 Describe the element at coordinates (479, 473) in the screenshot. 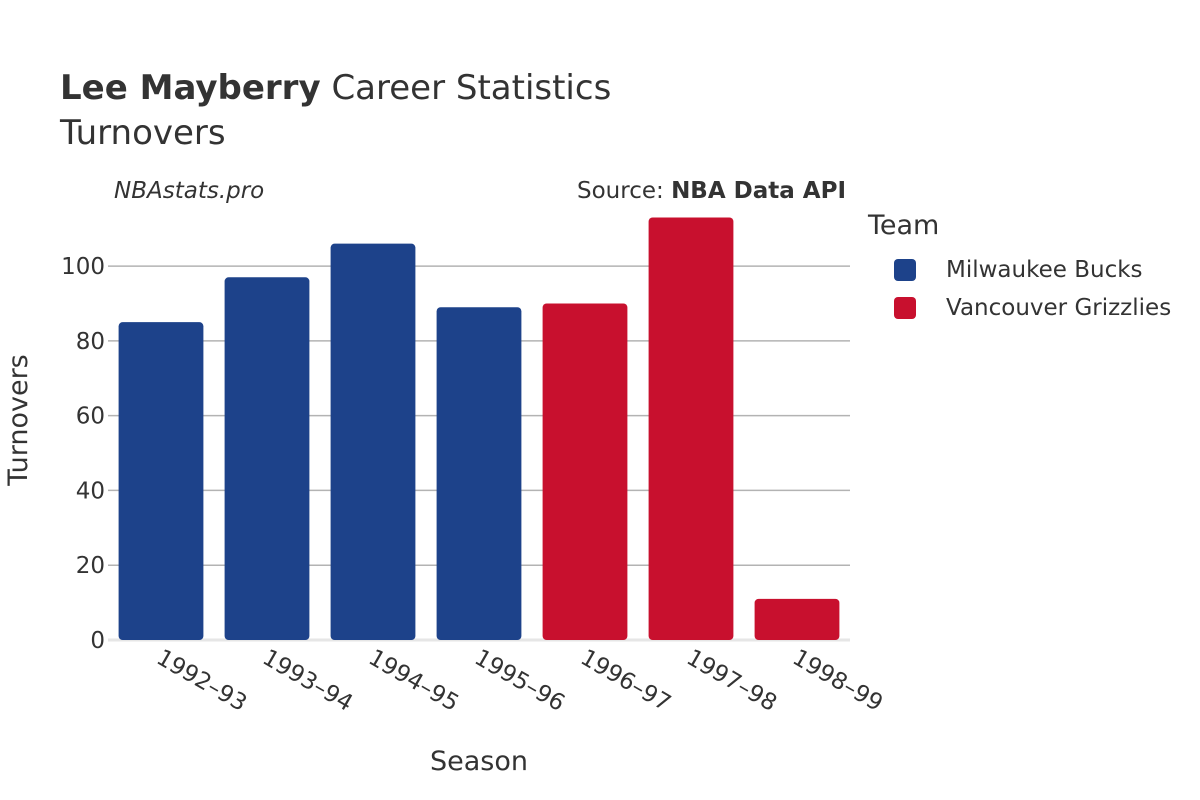

I see `bar-1995–96` at that location.